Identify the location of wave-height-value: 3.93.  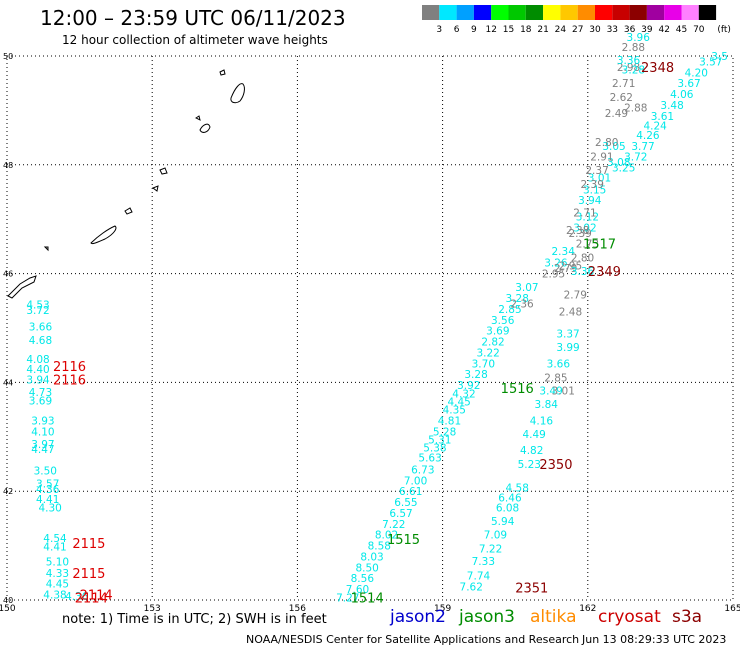
(42, 421).